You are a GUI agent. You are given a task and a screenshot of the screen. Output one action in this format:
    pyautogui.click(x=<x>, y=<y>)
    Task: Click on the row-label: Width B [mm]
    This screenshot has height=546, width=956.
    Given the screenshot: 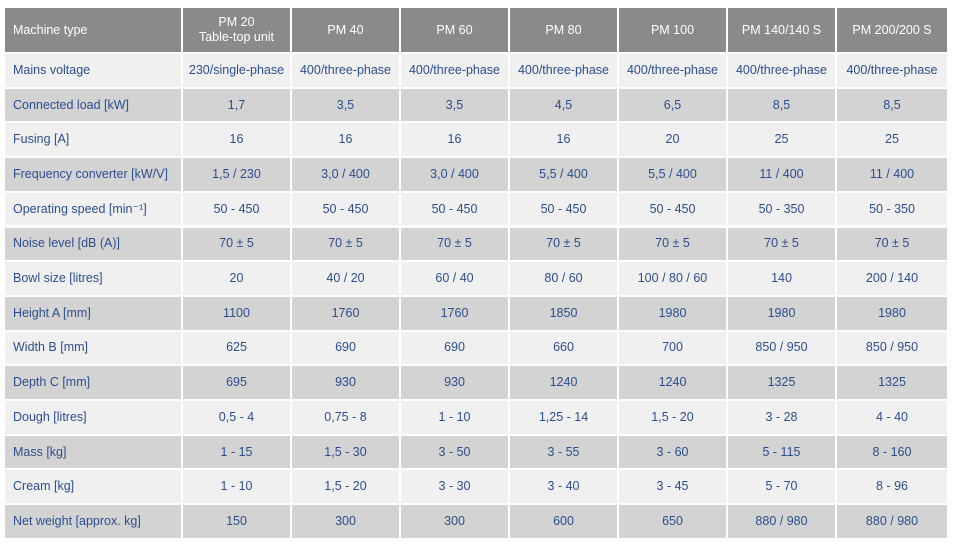 What is the action you would take?
    pyautogui.click(x=93, y=348)
    